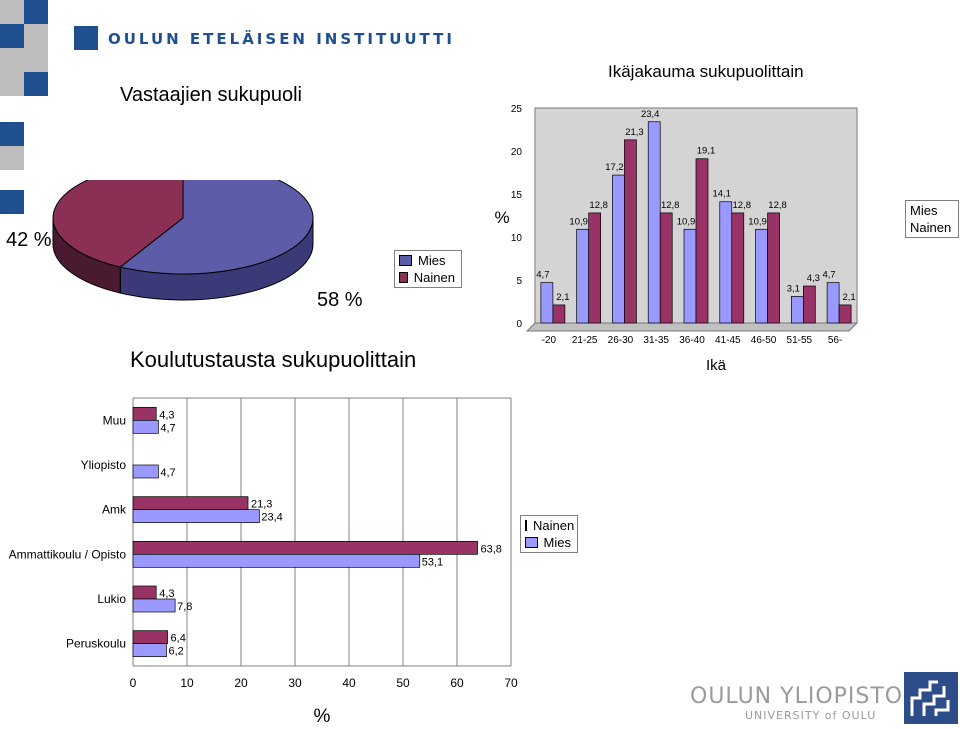  What do you see at coordinates (722, 194) in the screenshot?
I see `data-label: 14,1` at bounding box center [722, 194].